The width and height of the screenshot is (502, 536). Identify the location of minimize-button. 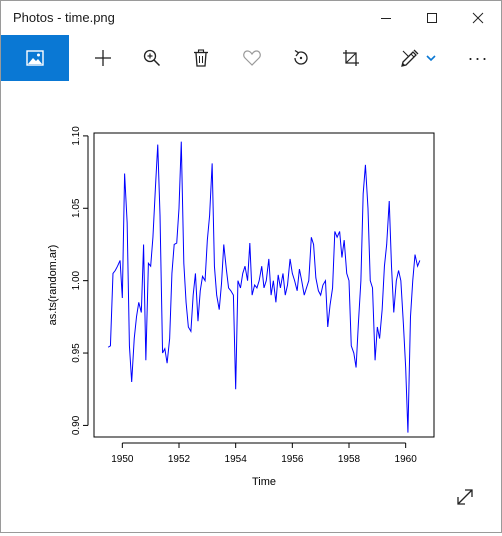
(386, 18).